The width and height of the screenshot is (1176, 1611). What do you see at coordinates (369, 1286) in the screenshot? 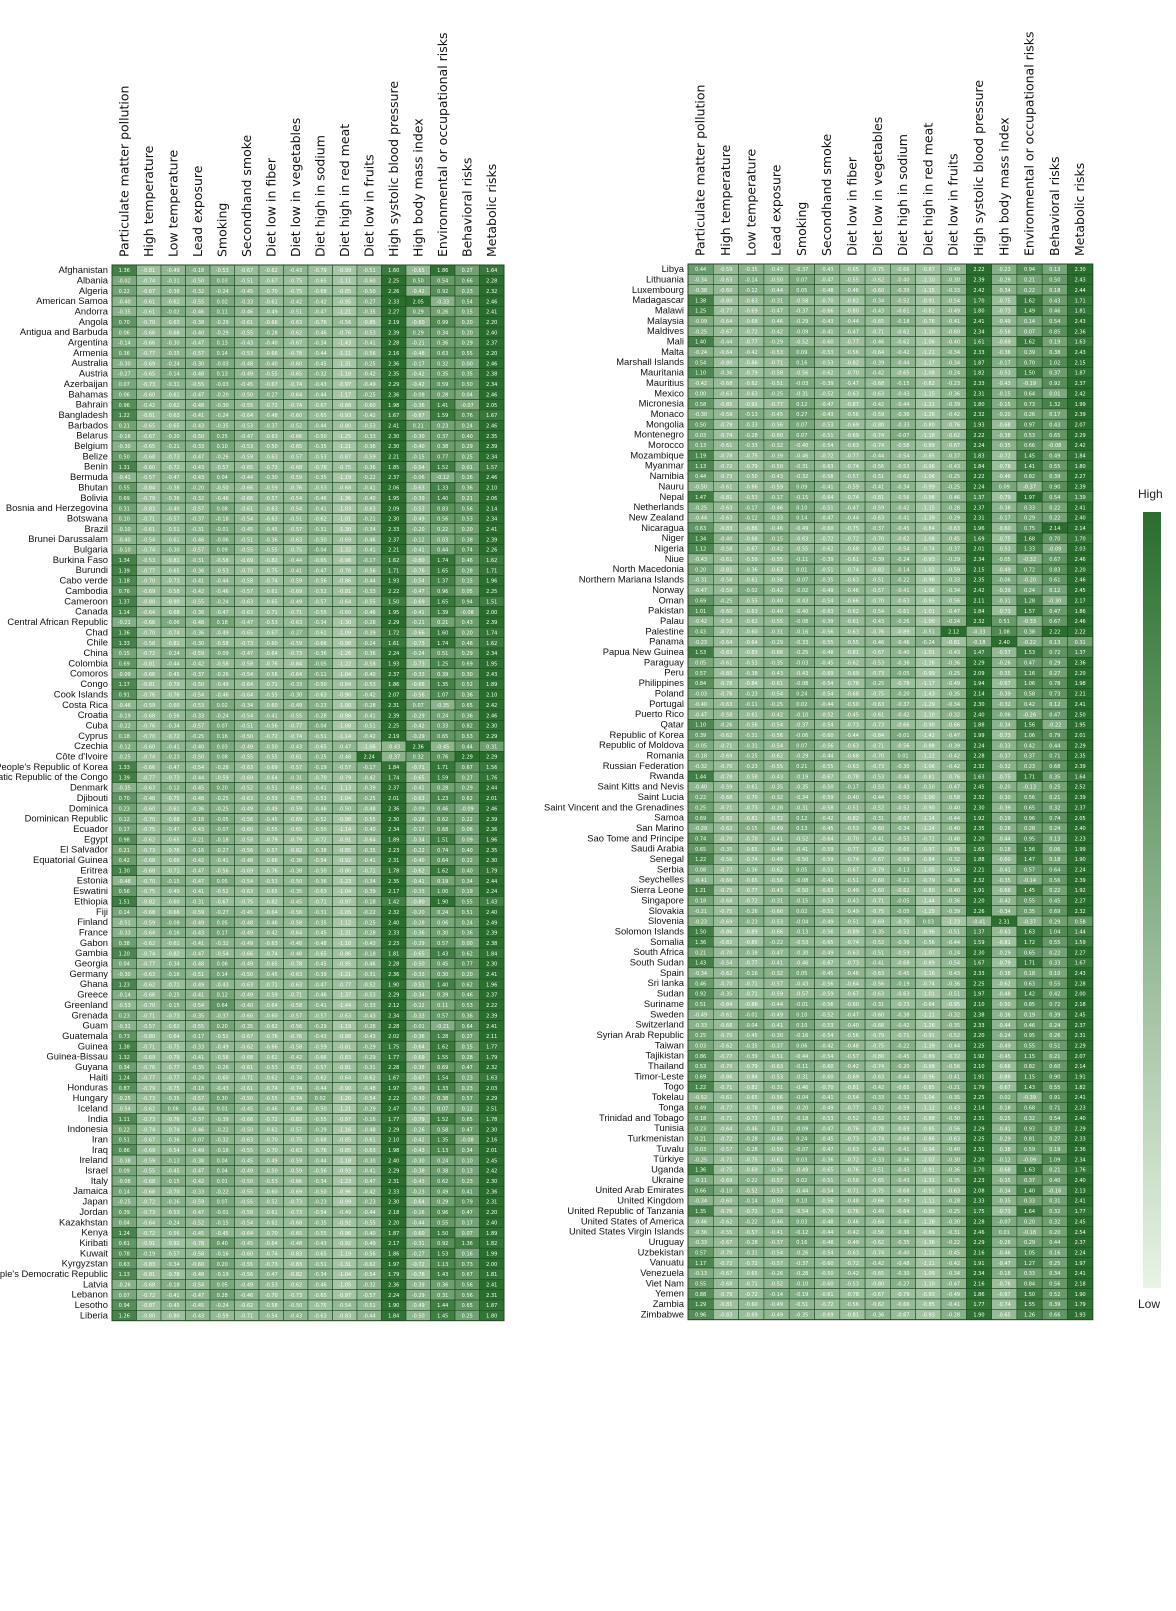
I see `cell-value-label: -0.32` at bounding box center [369, 1286].